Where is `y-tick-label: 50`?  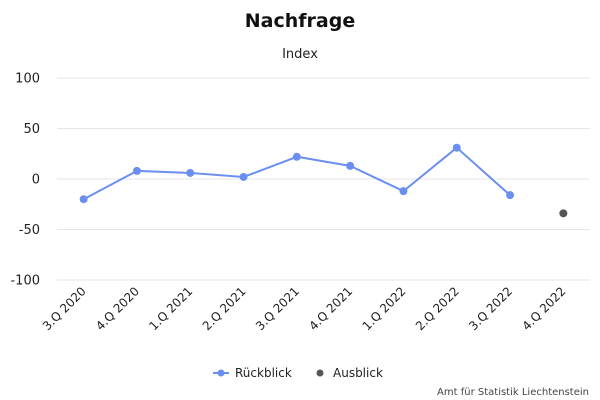
y-tick-label: 50 is located at coordinates (31, 129).